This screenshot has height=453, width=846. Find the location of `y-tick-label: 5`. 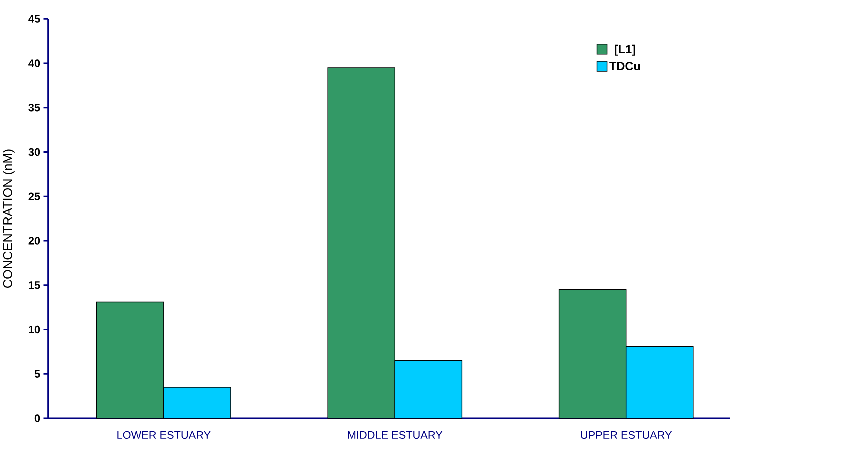

y-tick-label: 5 is located at coordinates (37, 374).